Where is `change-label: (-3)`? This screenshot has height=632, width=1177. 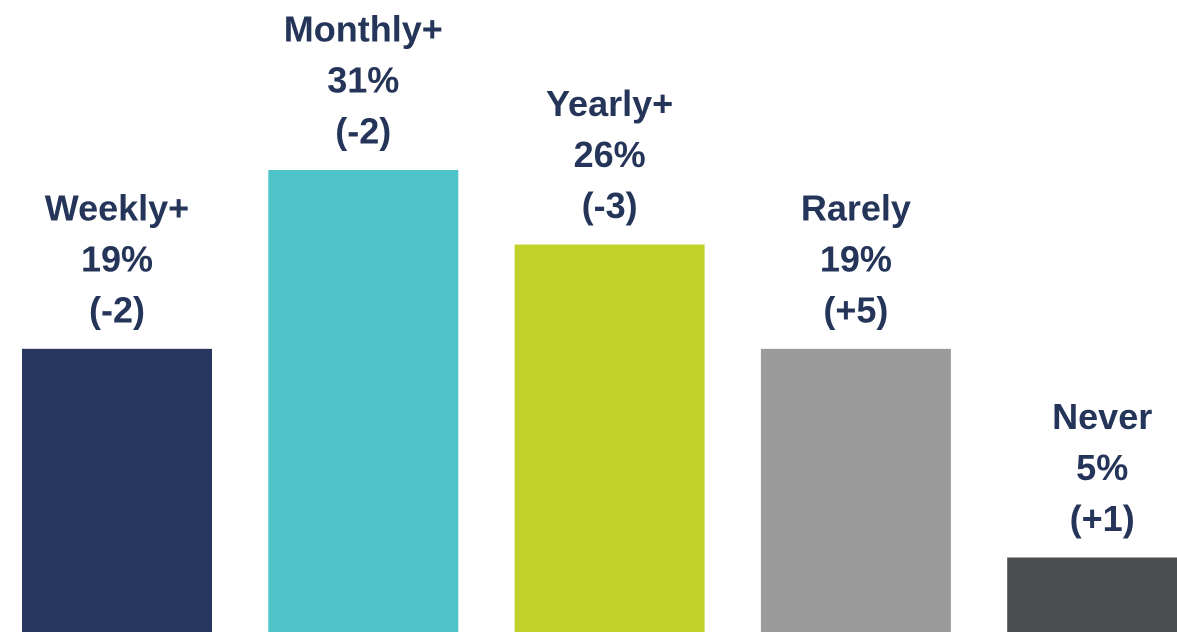 change-label: (-3) is located at coordinates (610, 205).